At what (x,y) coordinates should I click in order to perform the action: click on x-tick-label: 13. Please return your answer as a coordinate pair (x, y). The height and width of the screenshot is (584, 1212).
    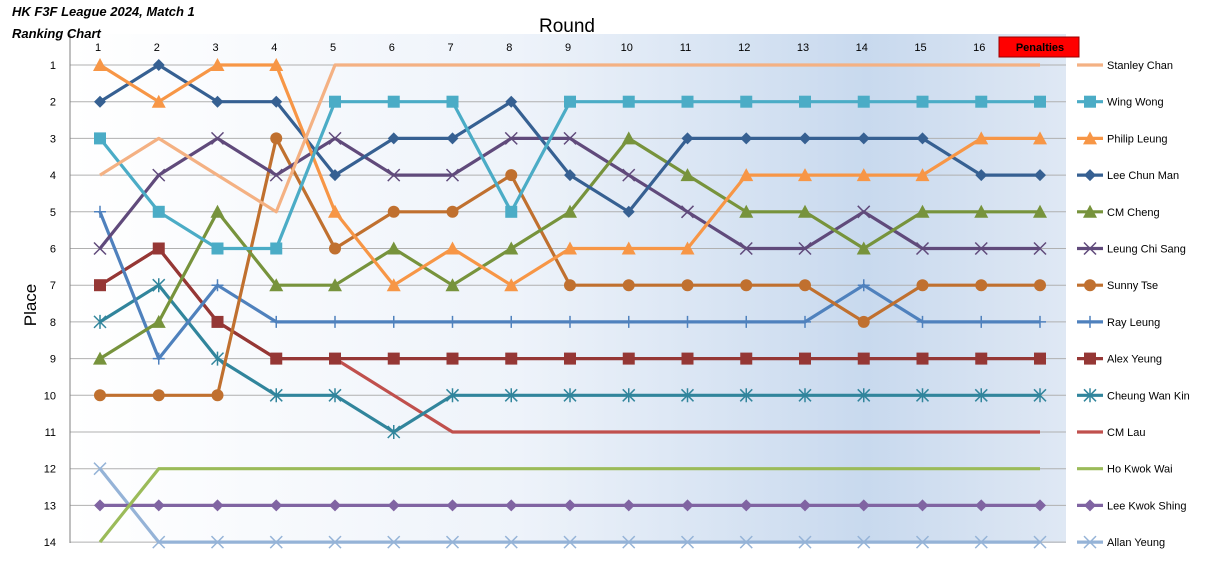
    Looking at the image, I should click on (803, 48).